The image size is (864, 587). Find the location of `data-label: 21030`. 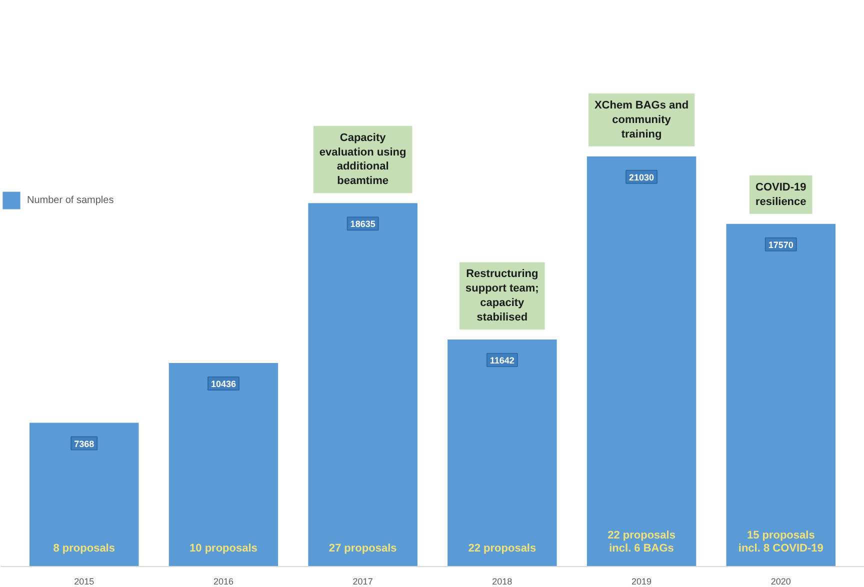

data-label: 21030 is located at coordinates (641, 177).